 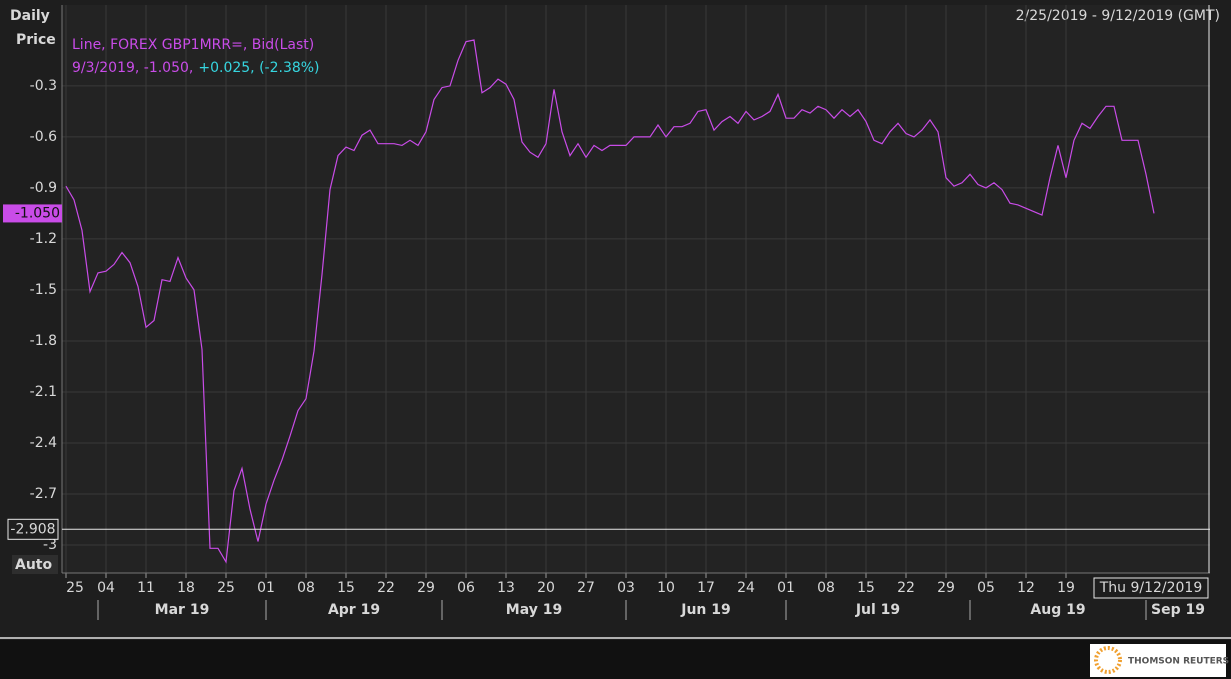 I want to click on y-tick-label: -1.8, so click(x=43, y=341).